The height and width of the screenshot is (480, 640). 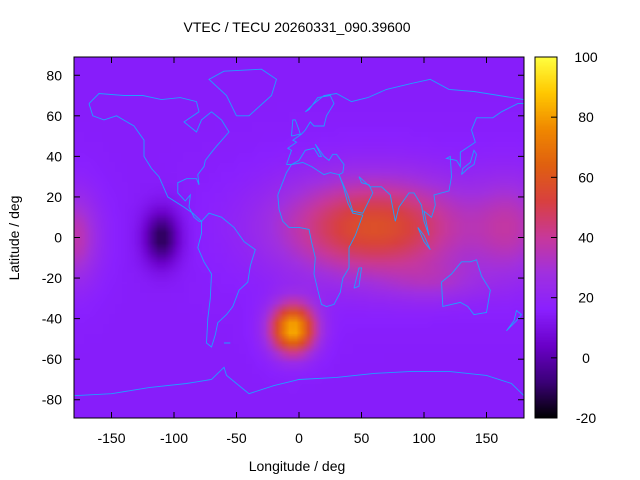 What do you see at coordinates (111, 438) in the screenshot?
I see `x-tick-label: -150` at bounding box center [111, 438].